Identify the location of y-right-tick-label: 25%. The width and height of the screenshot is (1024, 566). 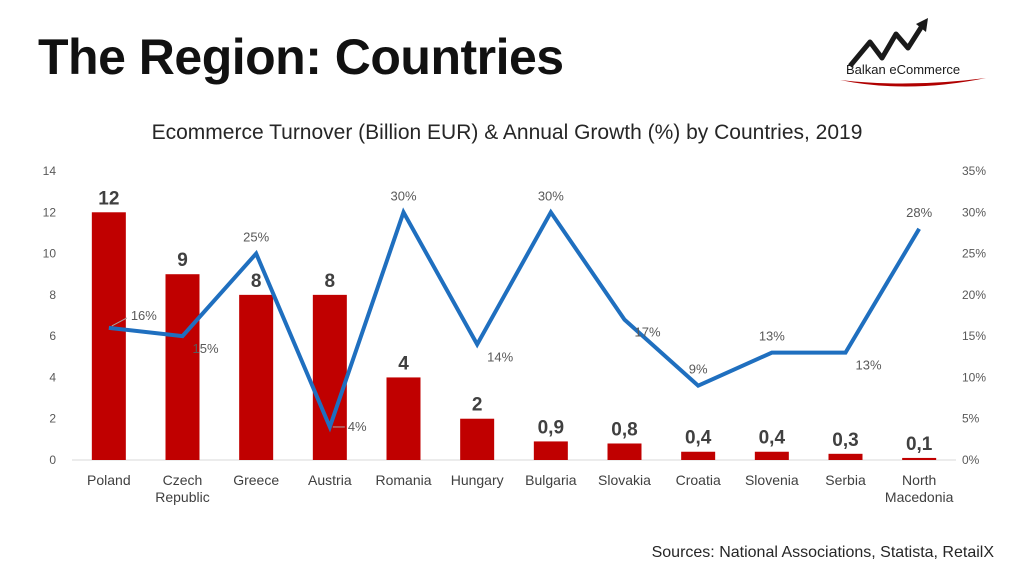
(974, 254).